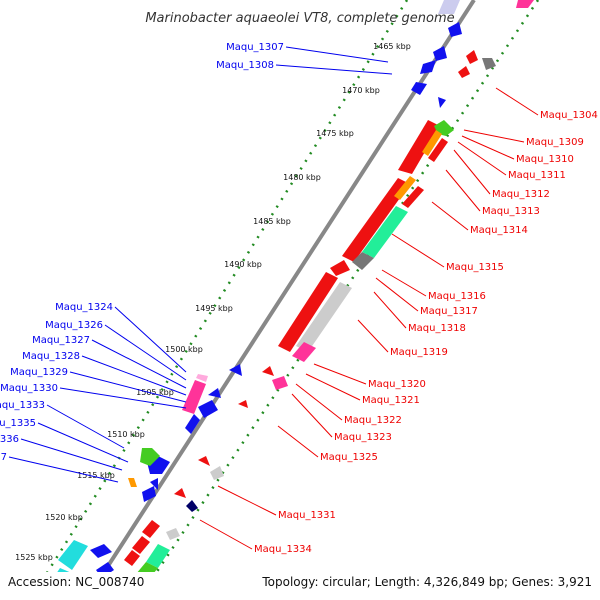  Describe the element at coordinates (84, 307) in the screenshot. I see `gene-label: Maqu_1324` at that location.